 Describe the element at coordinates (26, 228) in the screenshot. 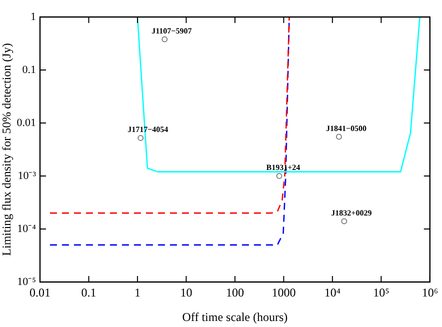

I see `y-tick-label: 10⁻⁴` at that location.